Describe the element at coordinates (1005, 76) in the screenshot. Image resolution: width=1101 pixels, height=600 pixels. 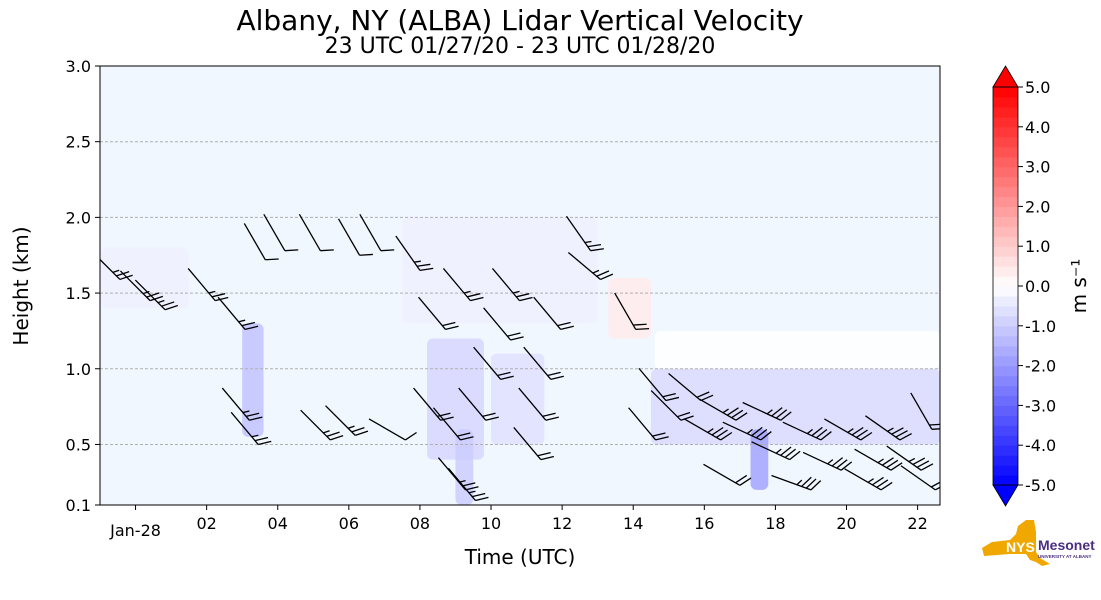
I see `colorbar-max-arrow` at that location.